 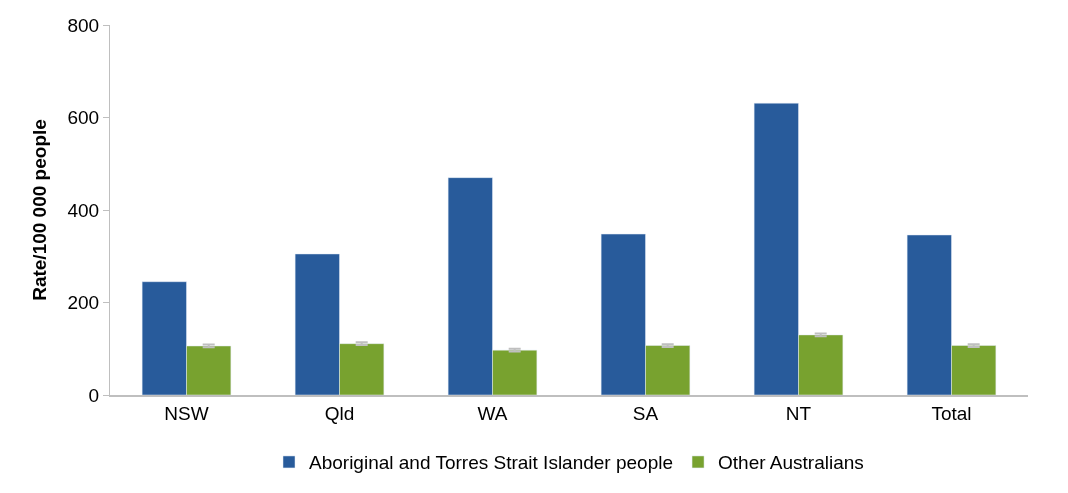 What do you see at coordinates (94, 395) in the screenshot?
I see `y-tick-label: 0` at bounding box center [94, 395].